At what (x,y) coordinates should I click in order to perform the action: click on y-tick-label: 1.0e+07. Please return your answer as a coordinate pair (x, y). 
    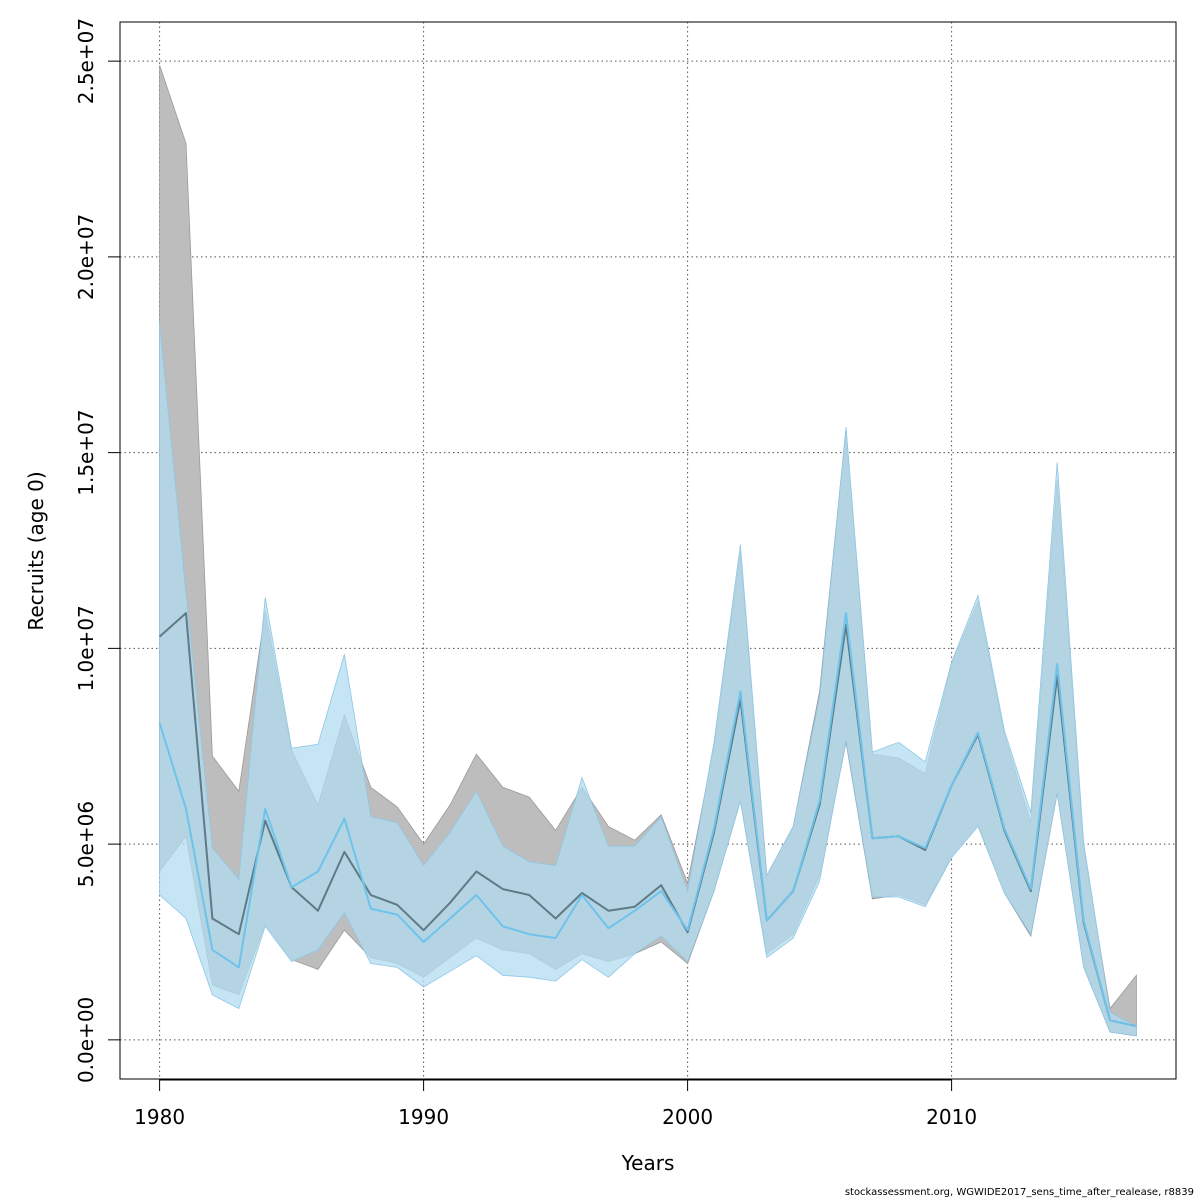
    Looking at the image, I should click on (86, 648).